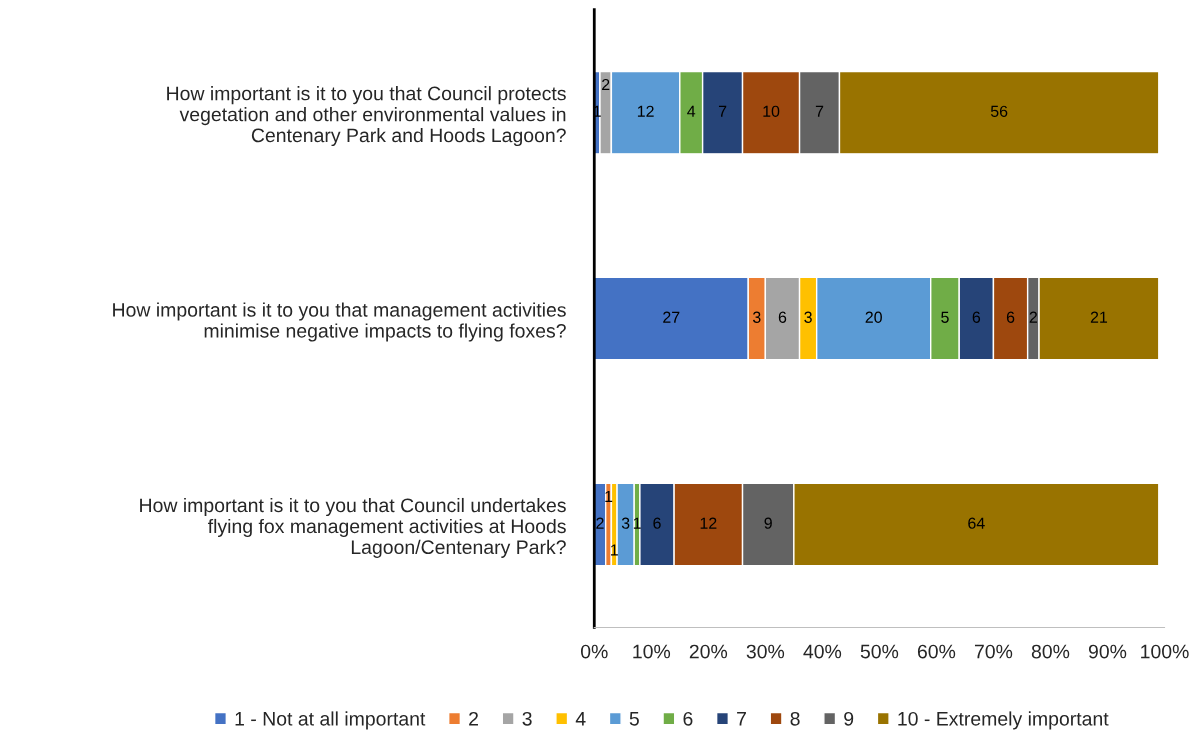 The image size is (1203, 747). I want to click on y-tick-label: How important is it to you that Council protects vegetation and other environmental values in Centenary Park and Hoods Lagoon?, so click(366, 116).